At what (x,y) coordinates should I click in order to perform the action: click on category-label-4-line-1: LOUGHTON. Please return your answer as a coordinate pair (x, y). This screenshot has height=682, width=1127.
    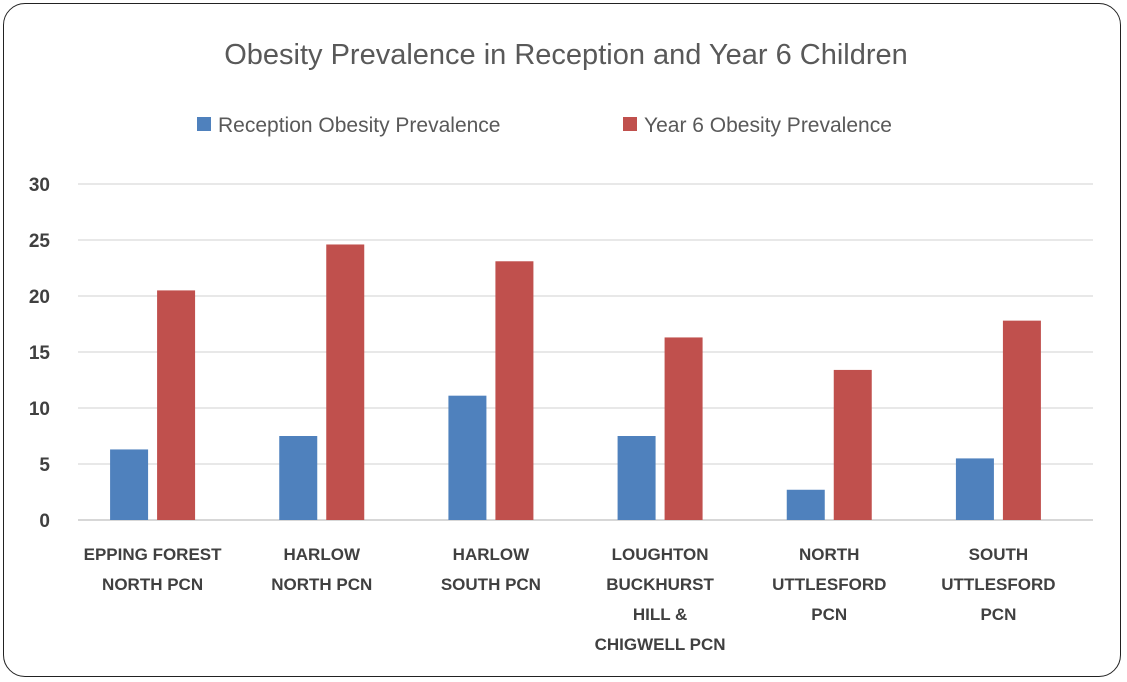
    Looking at the image, I should click on (660, 554).